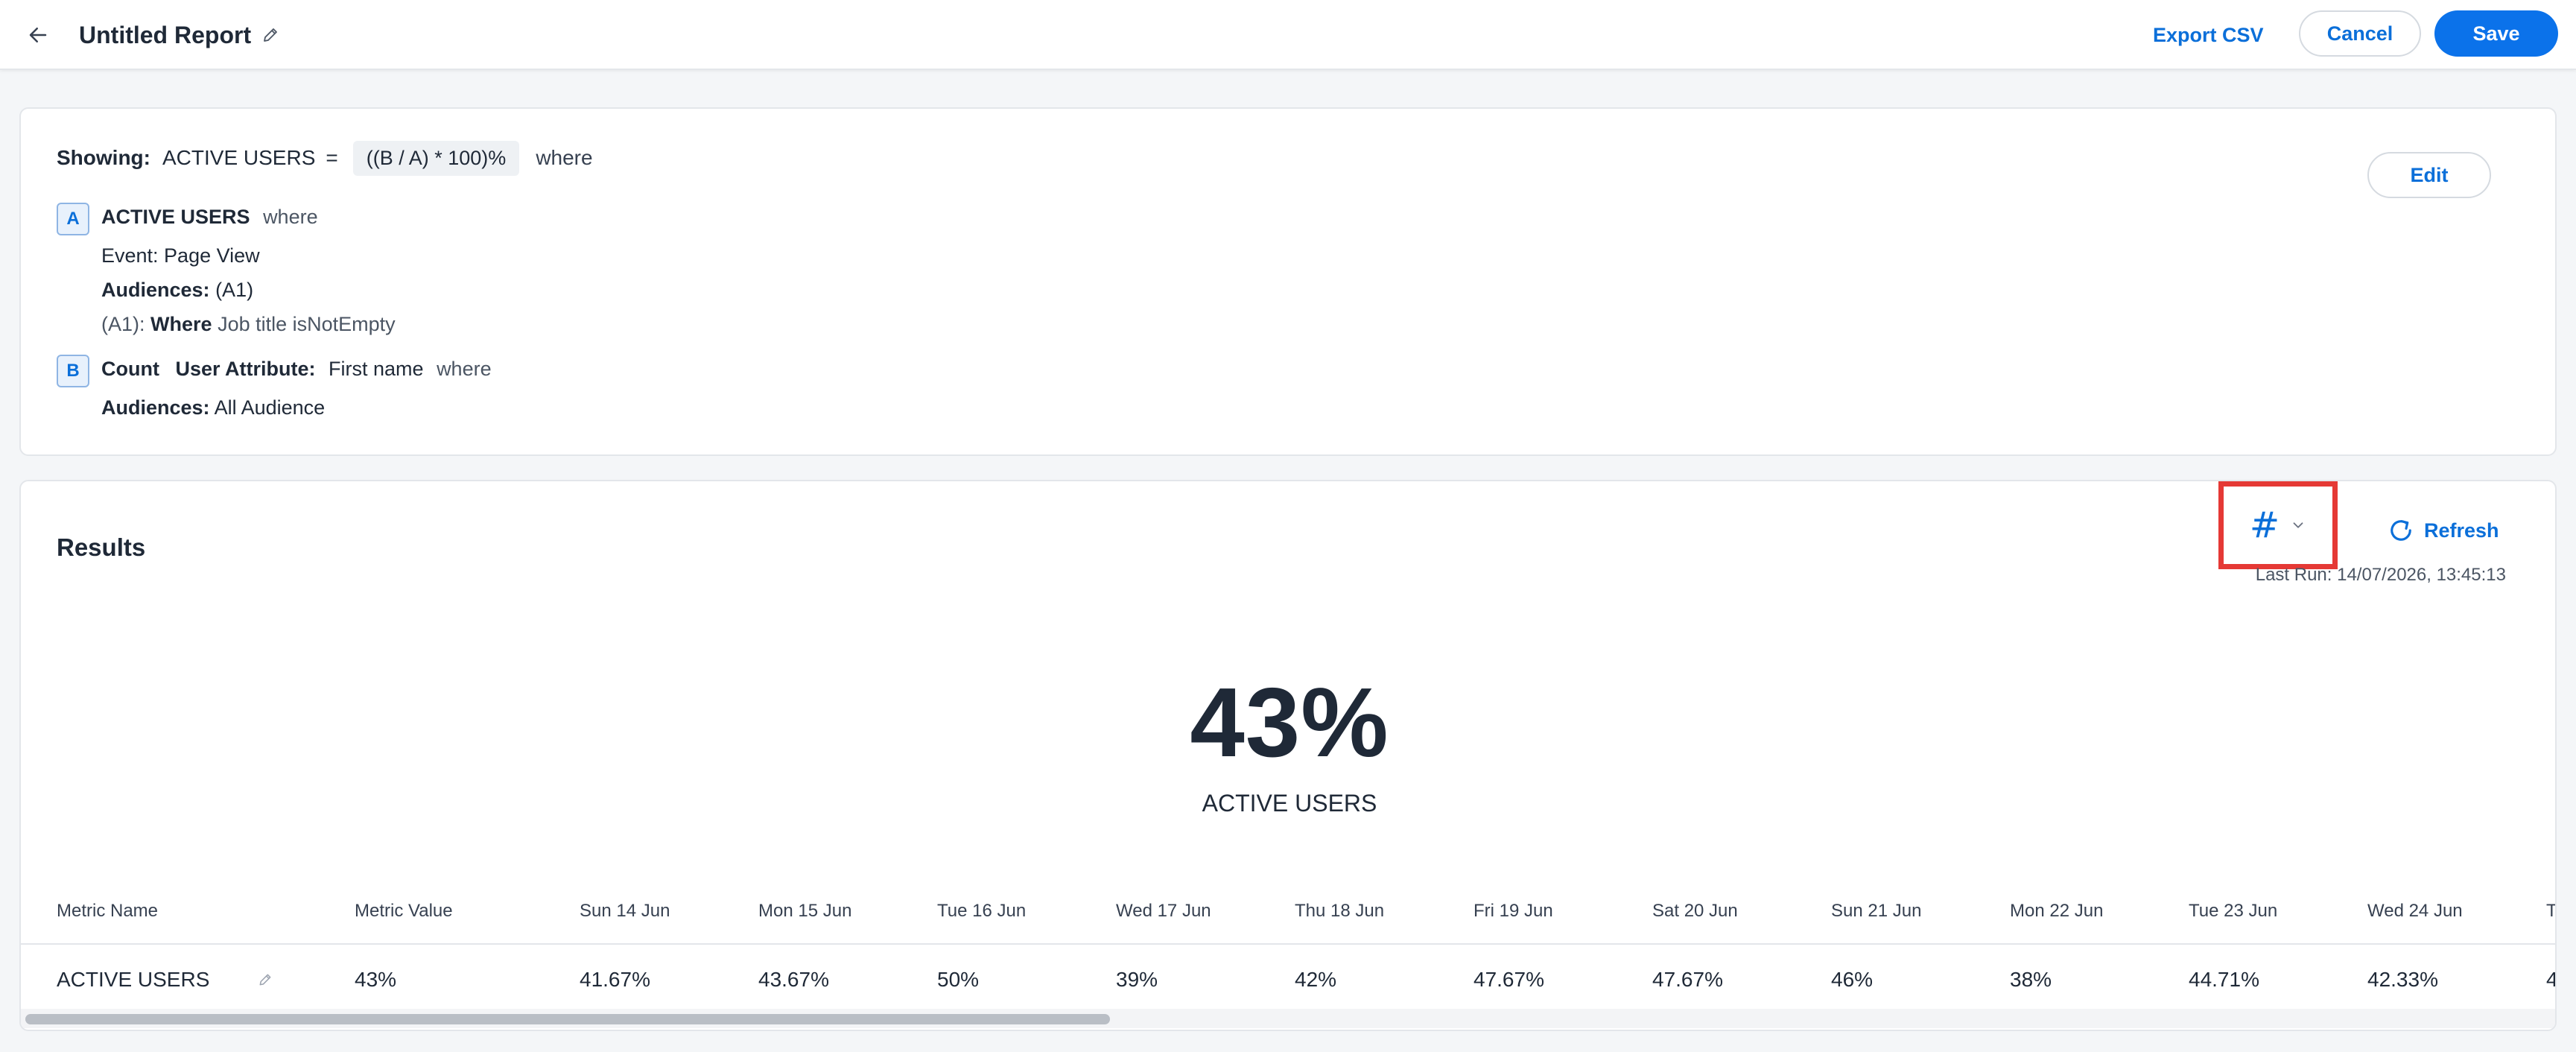 The image size is (2576, 1052). I want to click on number-format-dropdown: #, so click(2278, 525).